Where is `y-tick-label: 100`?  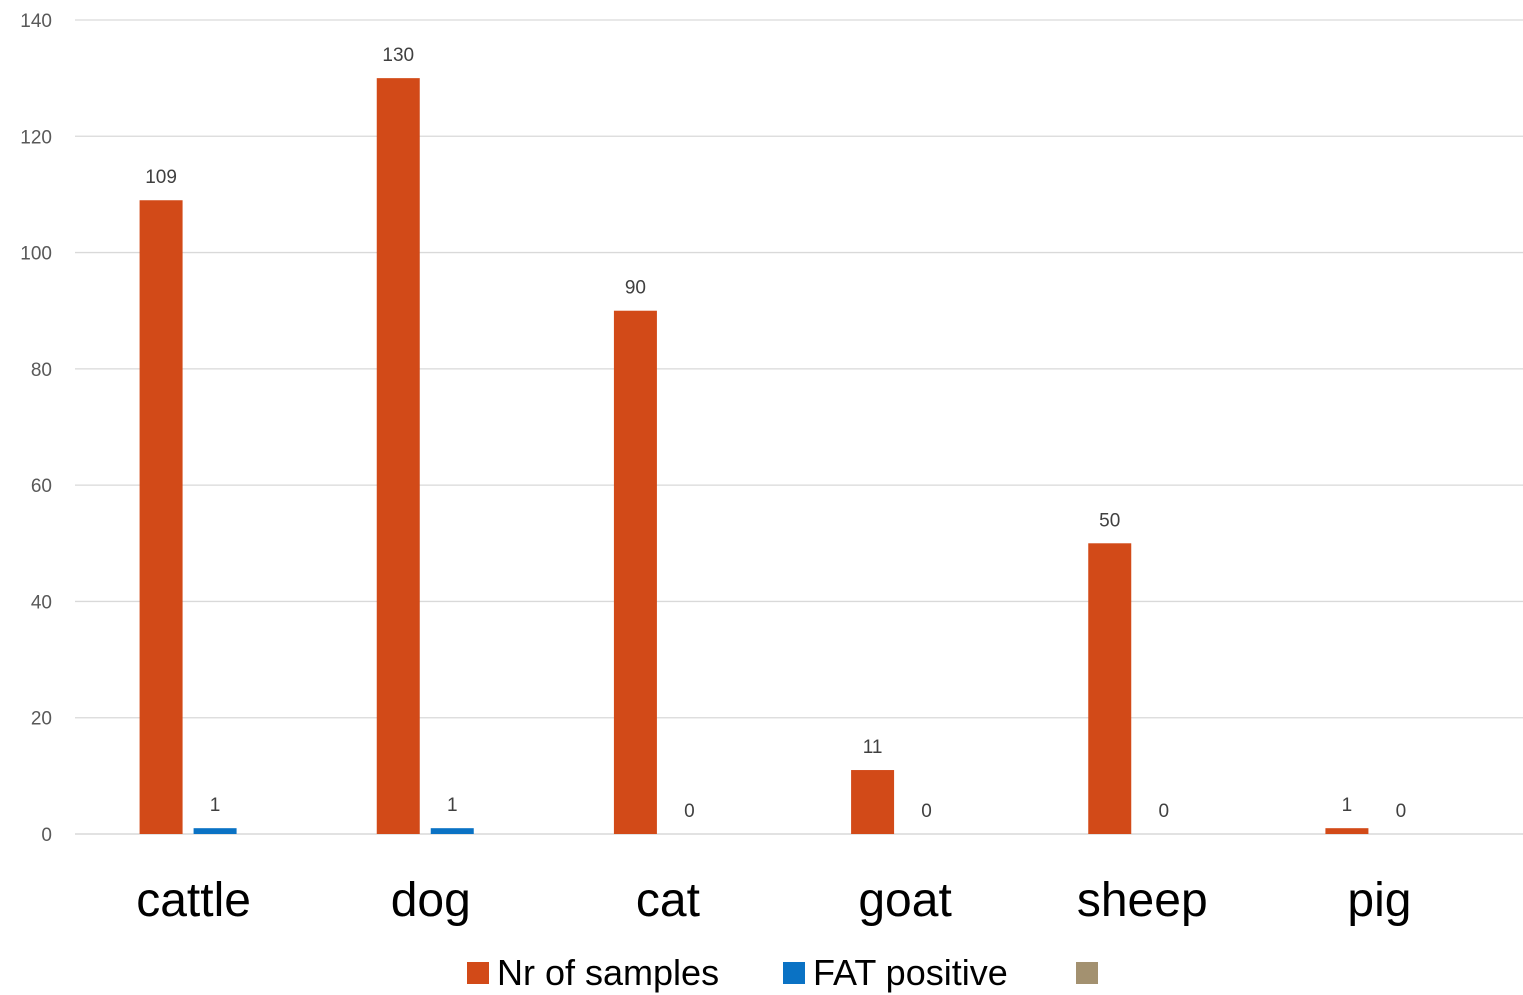 y-tick-label: 100 is located at coordinates (36, 254).